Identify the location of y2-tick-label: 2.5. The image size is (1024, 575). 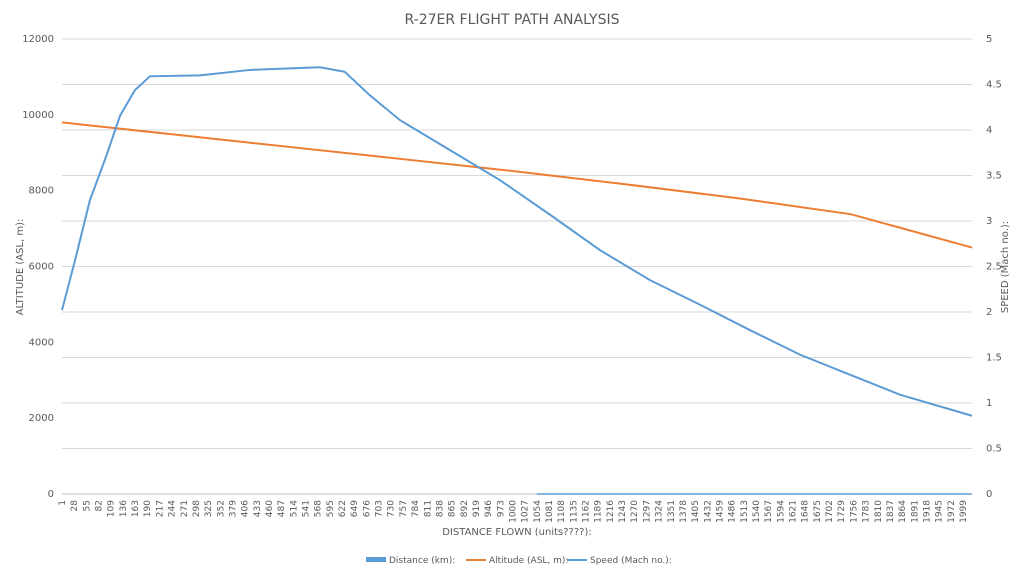
(994, 267).